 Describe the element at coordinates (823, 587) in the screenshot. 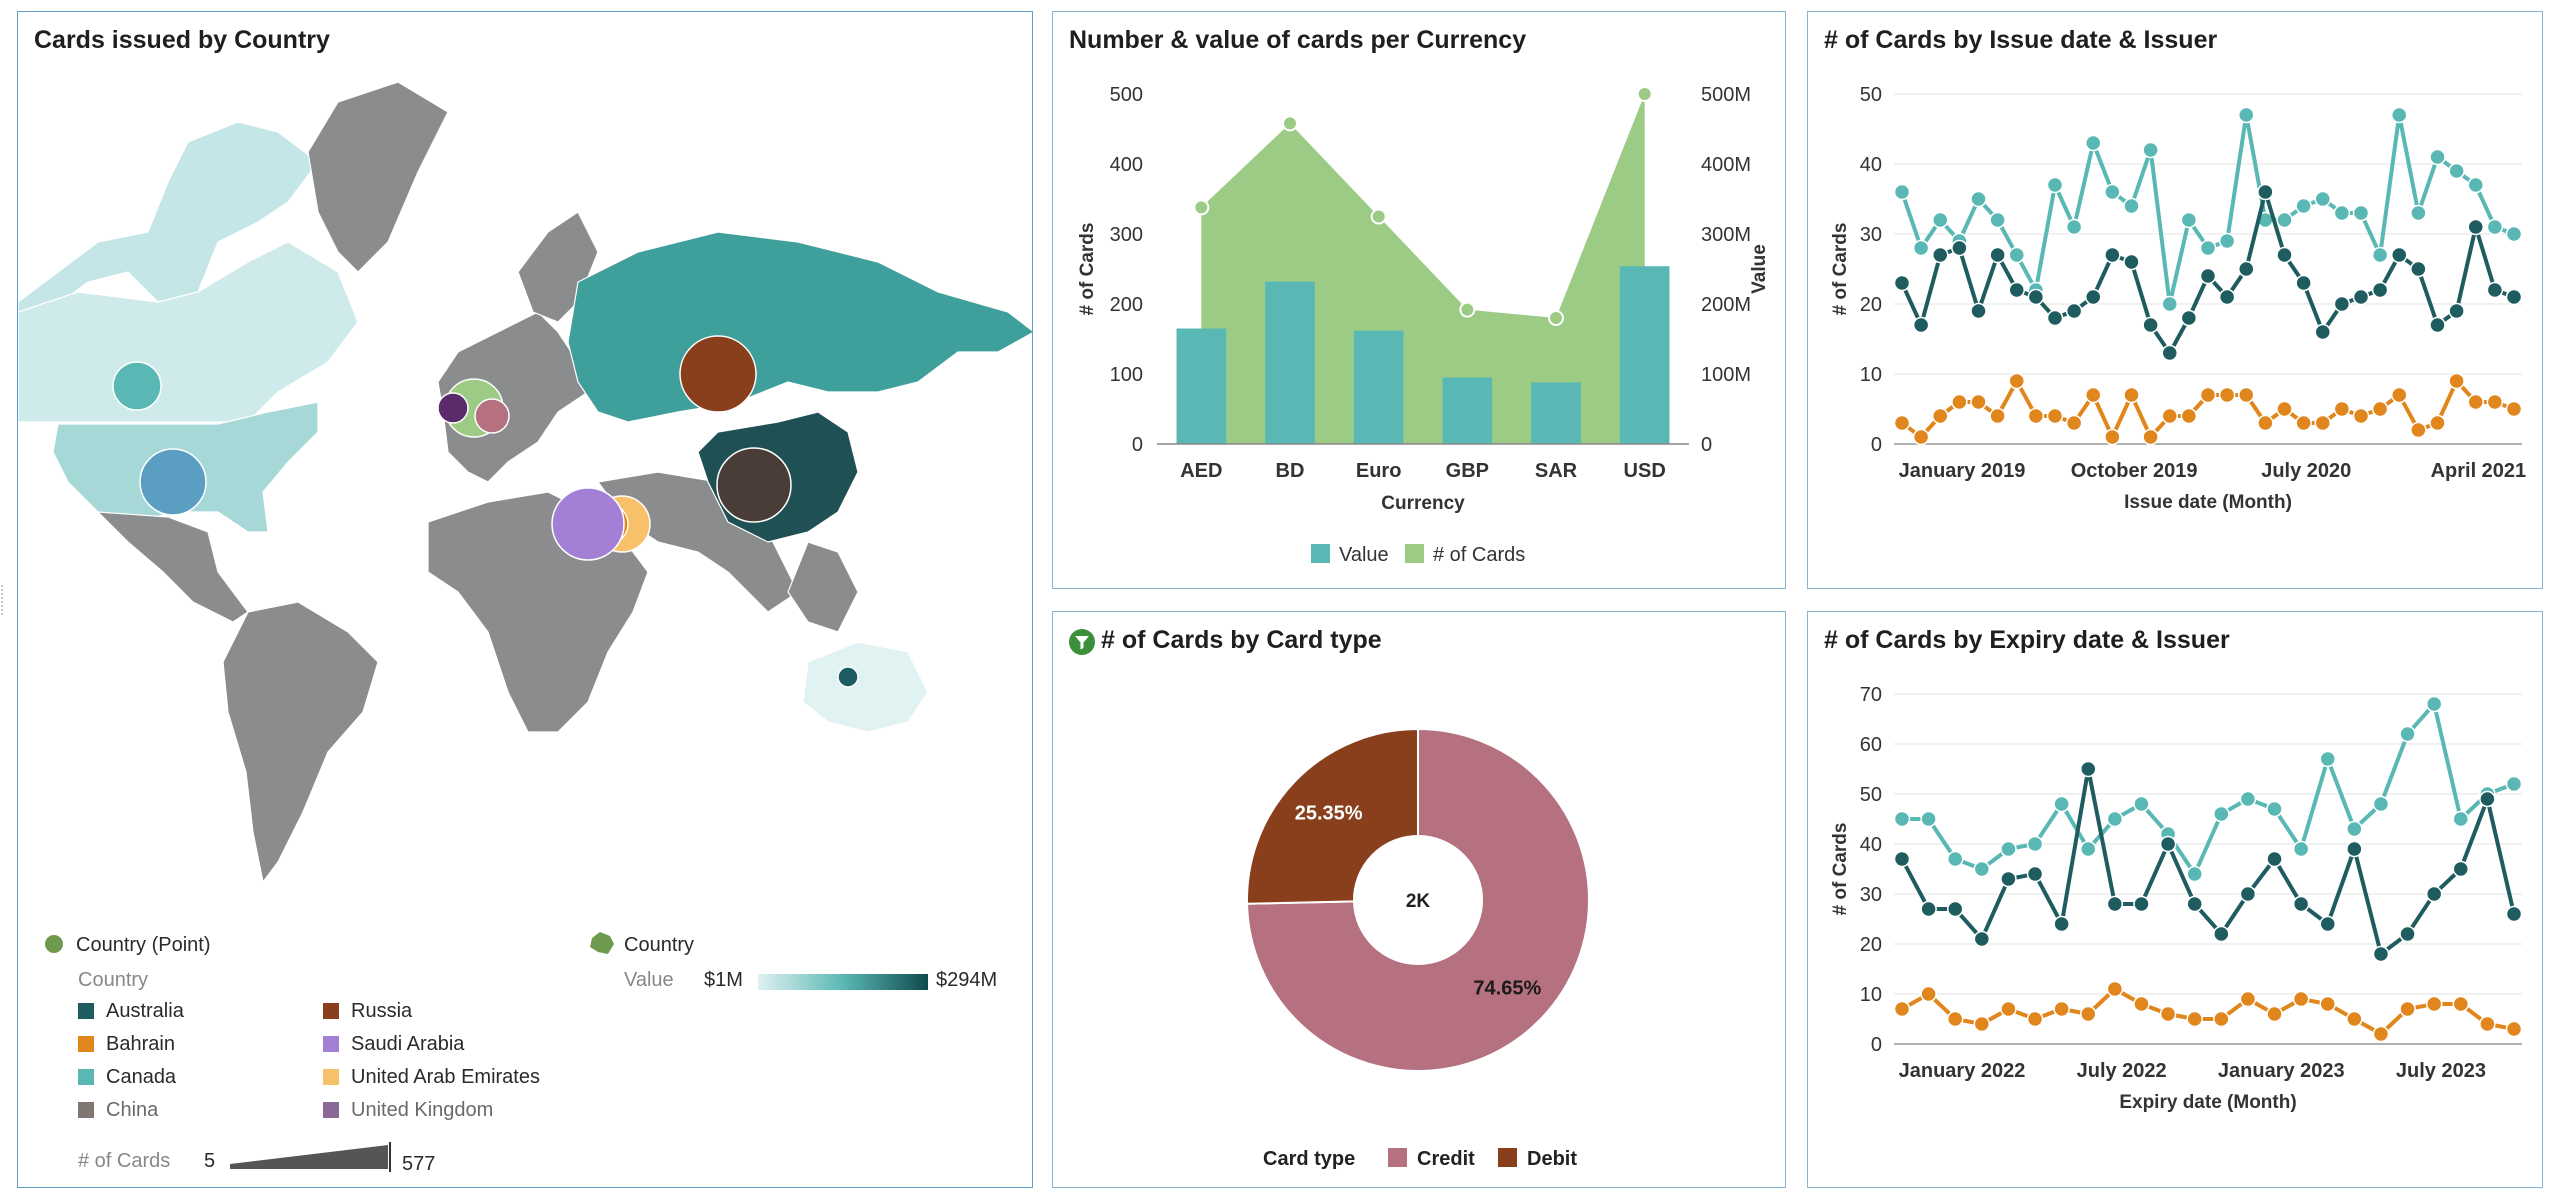

I see `country-se-asia` at that location.